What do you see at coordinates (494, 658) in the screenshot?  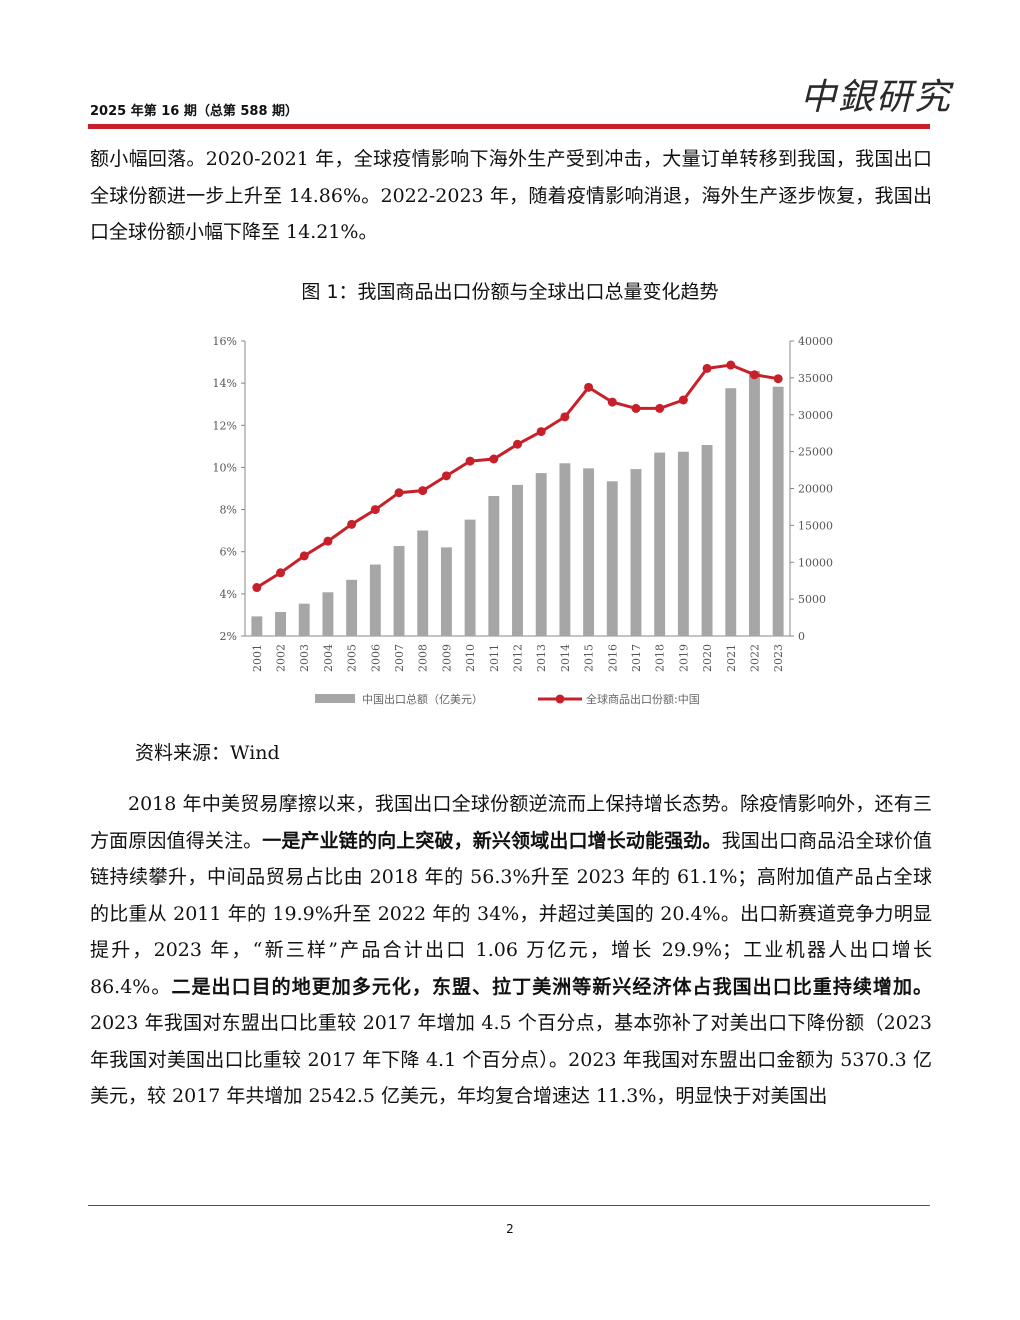 I see `x-tick-label: 2011` at bounding box center [494, 658].